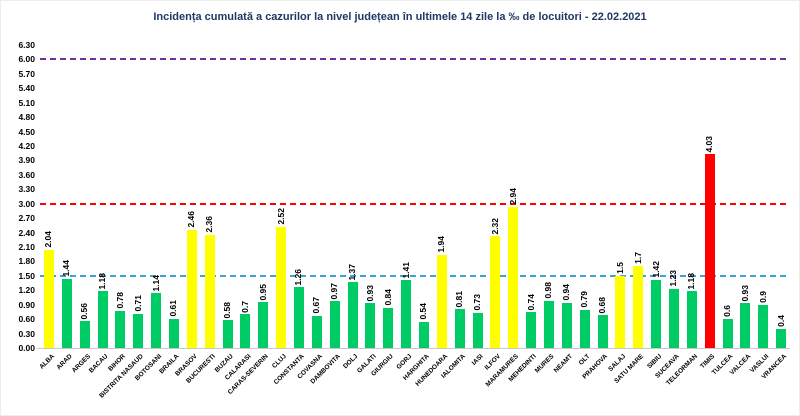 The image size is (800, 416). Describe the element at coordinates (477, 360) in the screenshot. I see `x-tick-label-iasi: IASI` at that location.